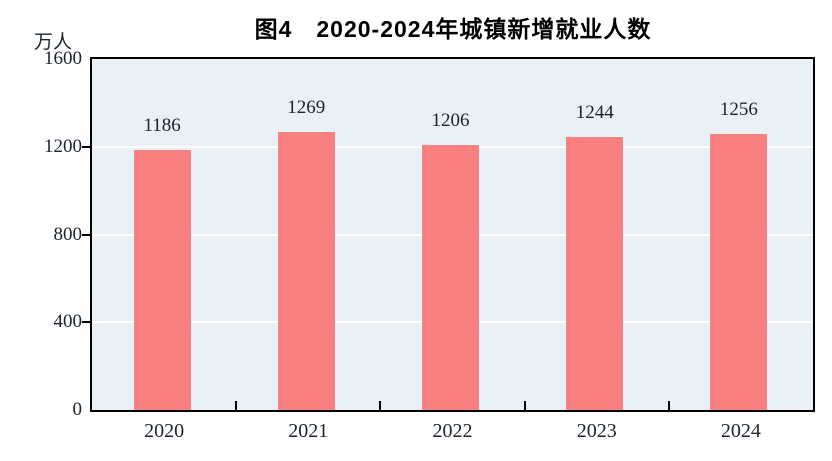 Image resolution: width=832 pixels, height=461 pixels. Describe the element at coordinates (53, 42) in the screenshot. I see `y-axis-unit-label: 万人` at that location.